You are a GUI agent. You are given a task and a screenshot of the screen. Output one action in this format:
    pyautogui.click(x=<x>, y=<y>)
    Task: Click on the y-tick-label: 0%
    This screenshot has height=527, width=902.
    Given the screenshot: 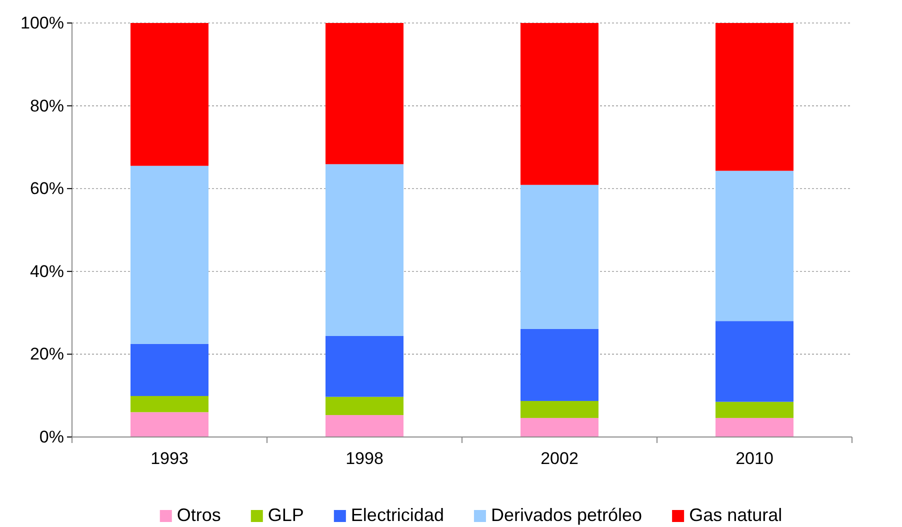 What is the action you would take?
    pyautogui.click(x=51, y=436)
    